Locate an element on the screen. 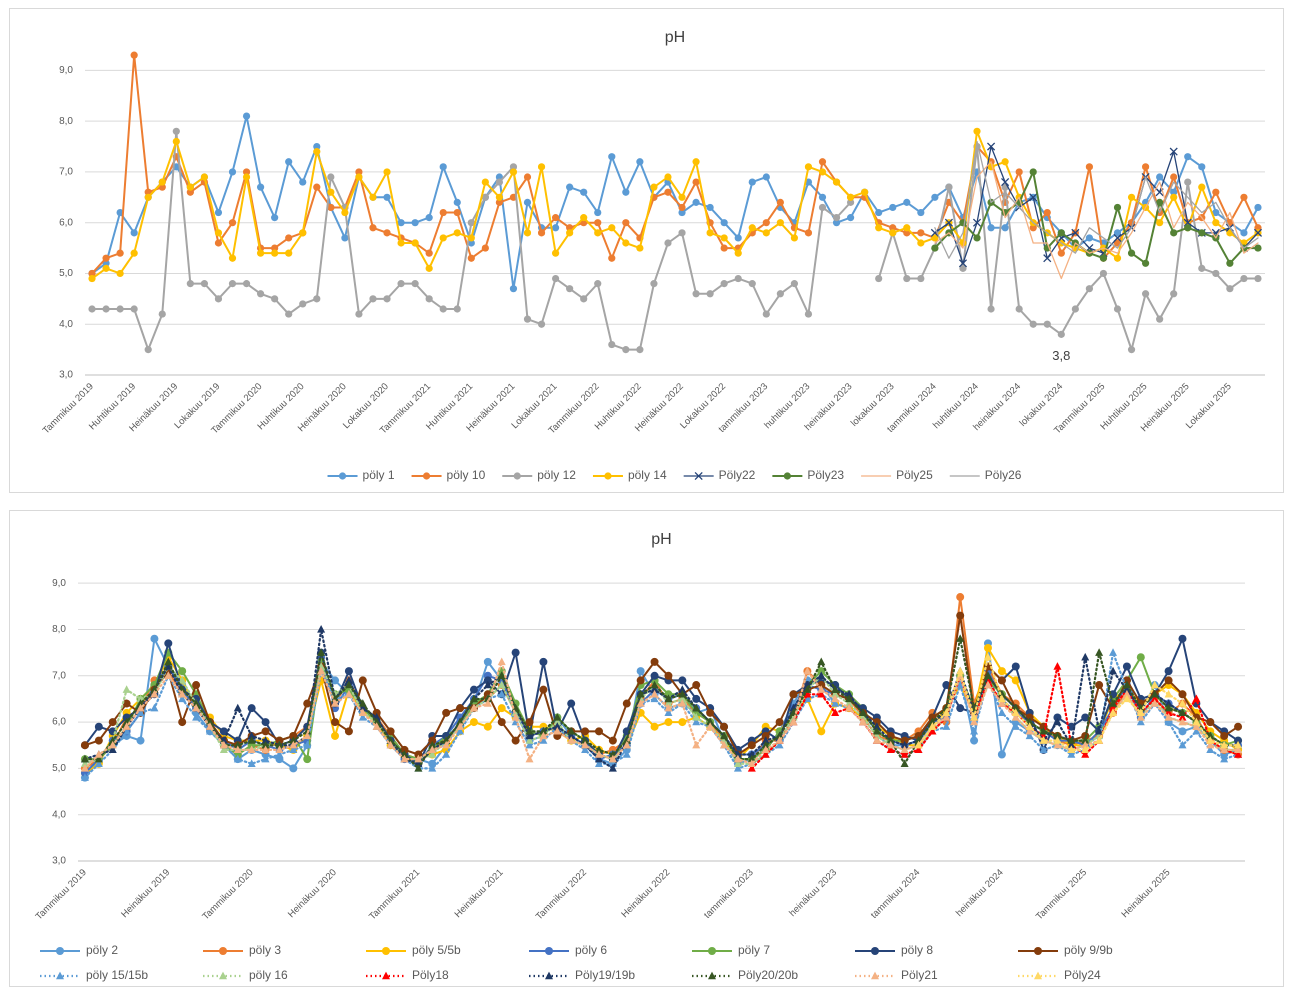 This screenshot has width=1293, height=988. y-tick-label: 9,0 is located at coordinates (66, 70).